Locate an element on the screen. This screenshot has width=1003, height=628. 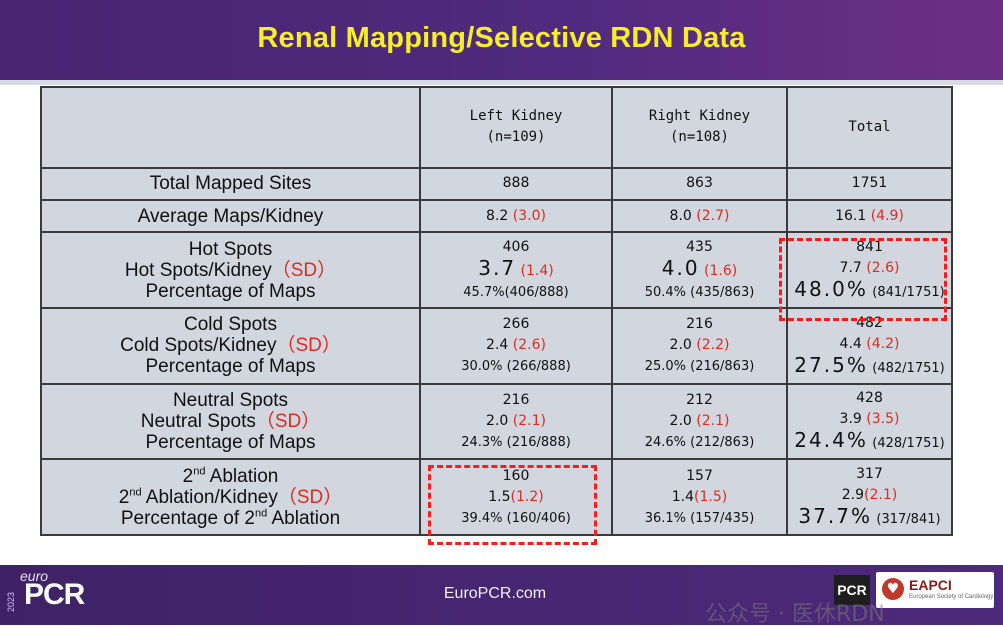
cell-right-neutral-spots: 212 2.0 (2.1) 24.6% (212/863) is located at coordinates (699, 421).